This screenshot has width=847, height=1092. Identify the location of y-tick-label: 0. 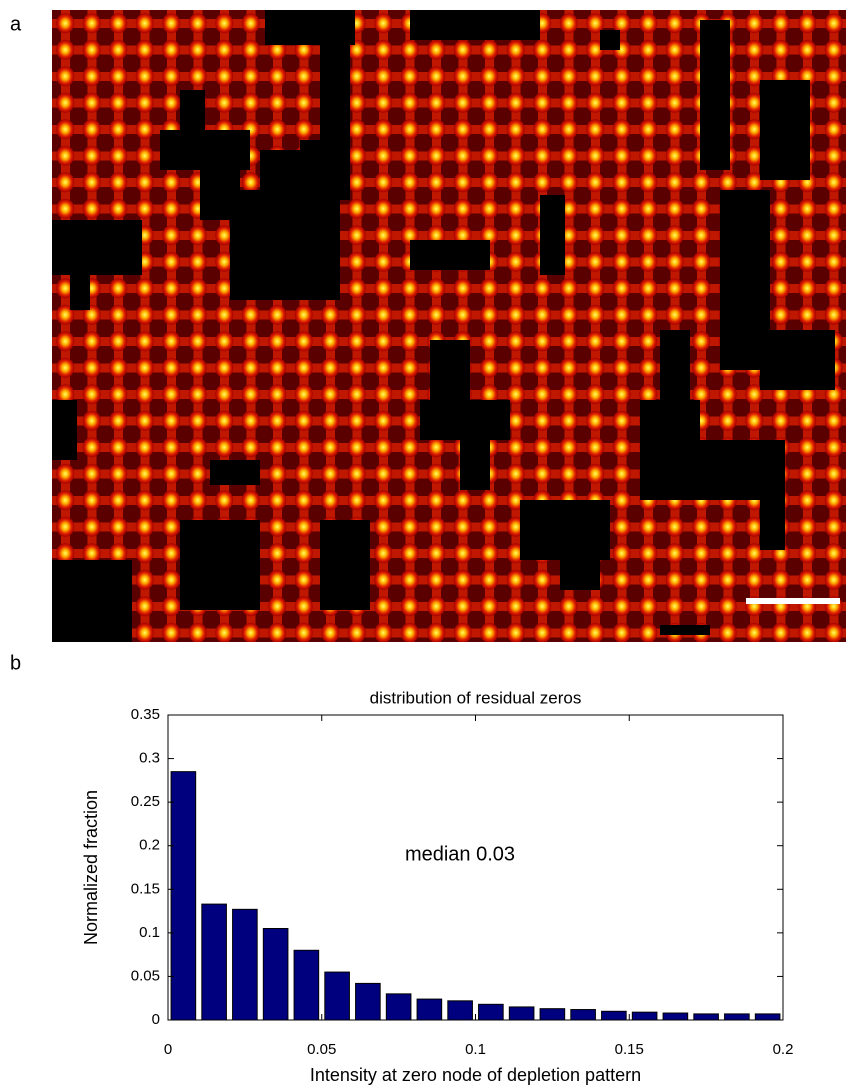
(156, 1019).